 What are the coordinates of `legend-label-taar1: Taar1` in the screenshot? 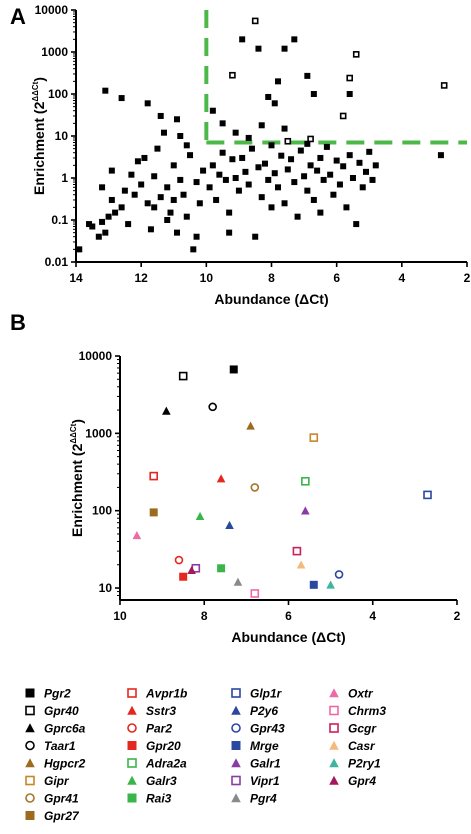 It's located at (60, 746).